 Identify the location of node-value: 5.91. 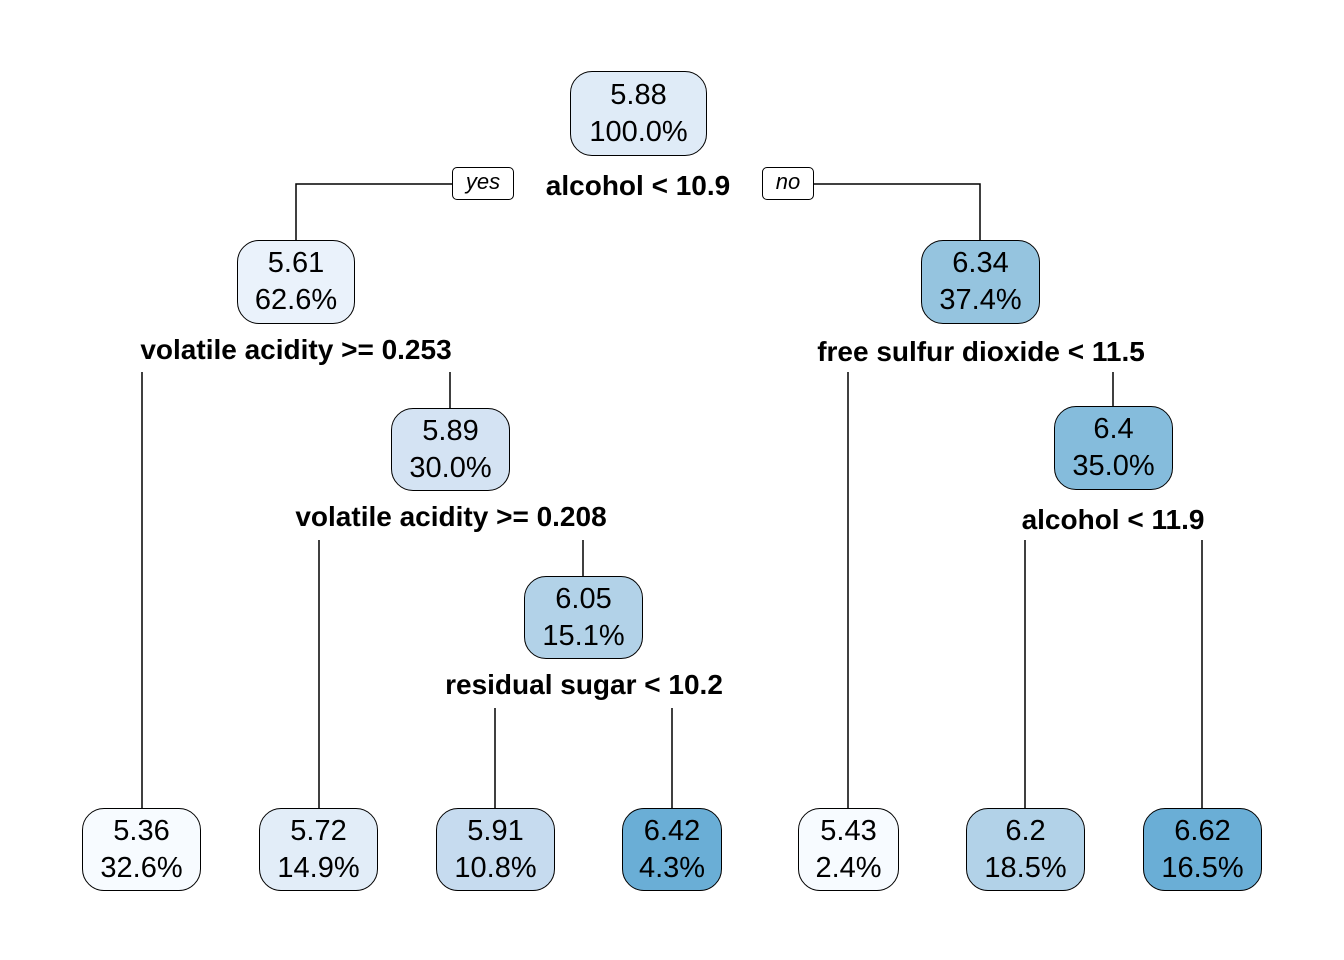
(495, 830).